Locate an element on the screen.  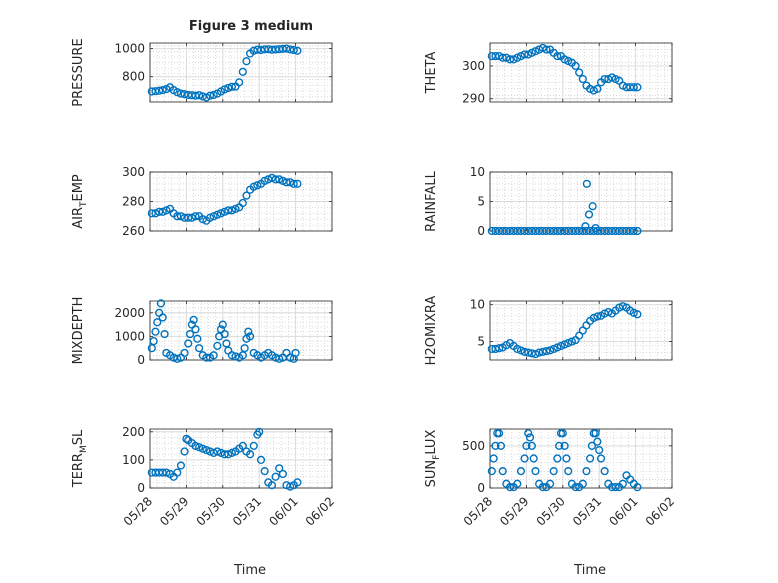
y-tick-label: 1000 is located at coordinates (129, 49).